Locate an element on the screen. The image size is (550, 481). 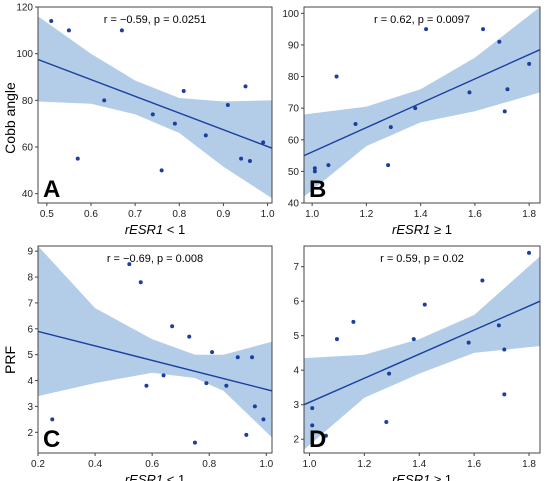
x-axis-label-a: rESR1 < 1 is located at coordinates (155, 229).